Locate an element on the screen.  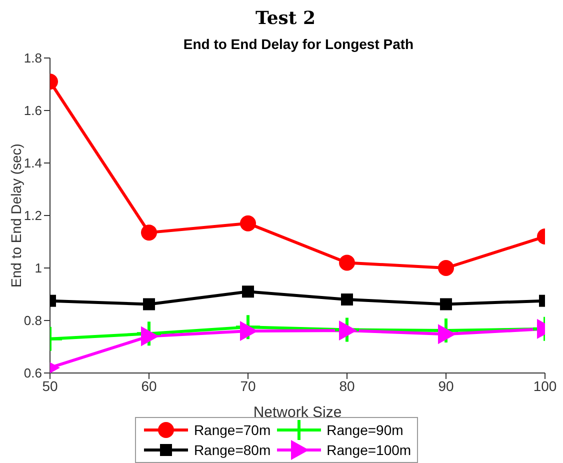
legend-label: Range=90m is located at coordinates (365, 430).